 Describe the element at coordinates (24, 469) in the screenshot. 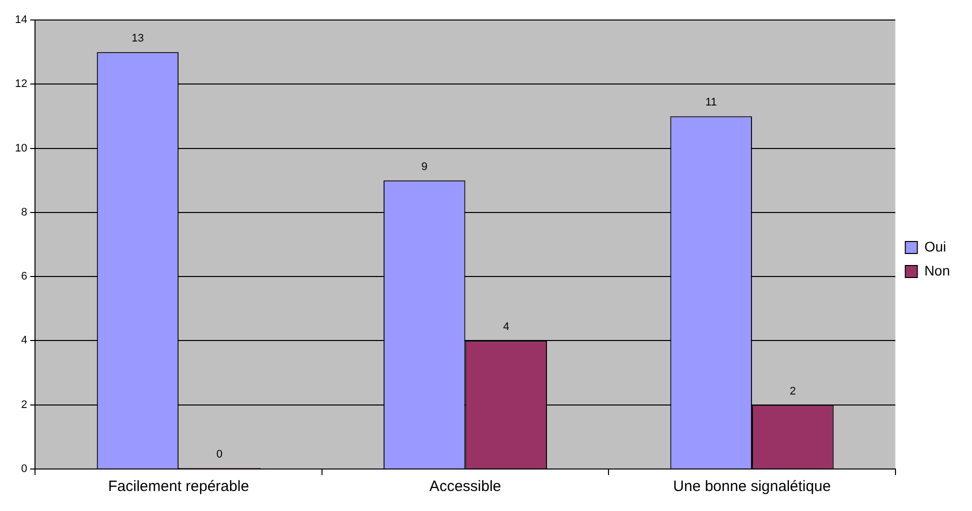

I see `y-tick-label: 0` at that location.